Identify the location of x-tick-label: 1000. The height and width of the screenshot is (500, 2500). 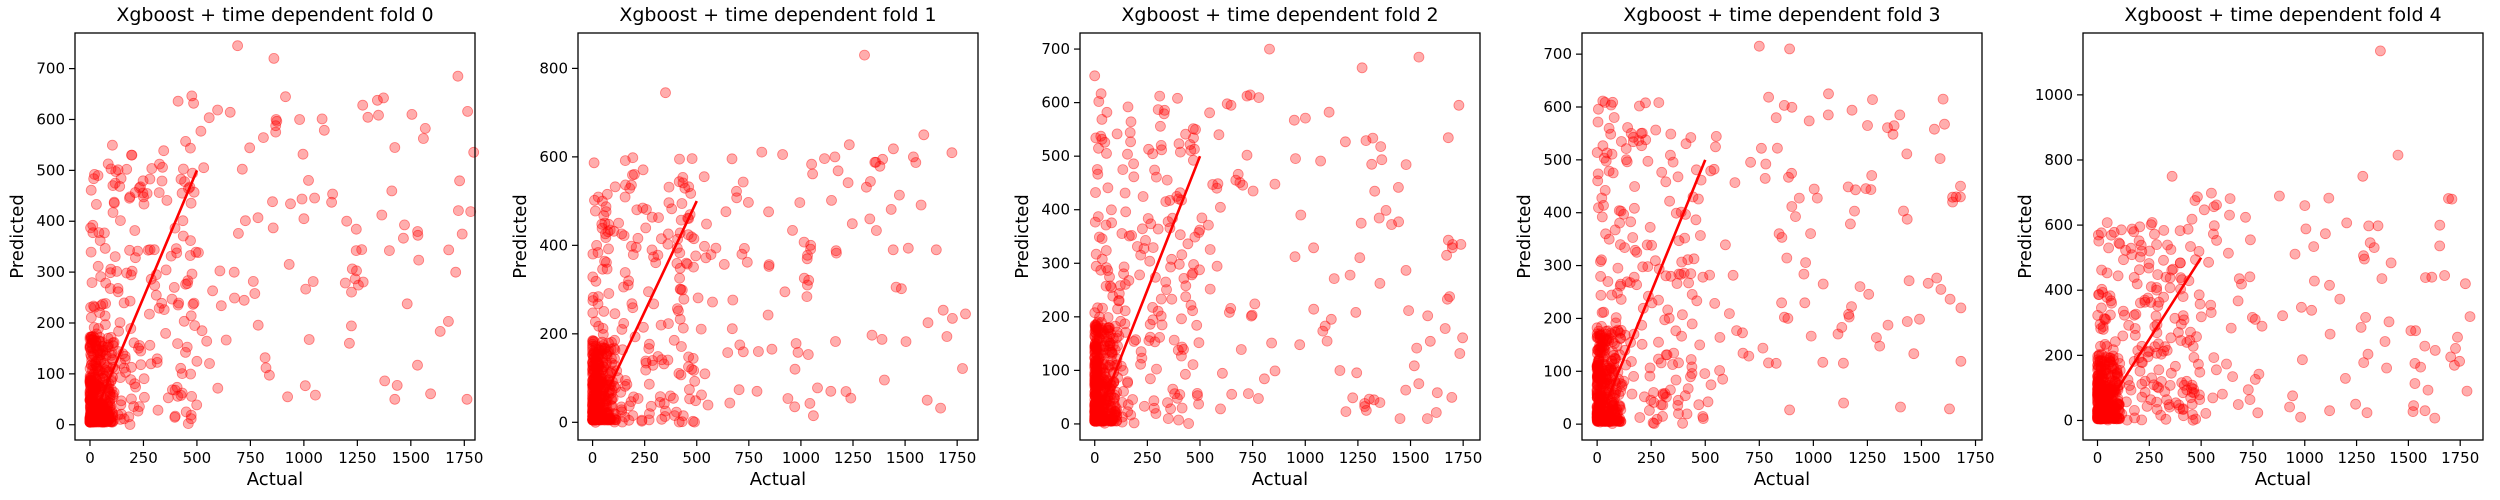
(1305, 458).